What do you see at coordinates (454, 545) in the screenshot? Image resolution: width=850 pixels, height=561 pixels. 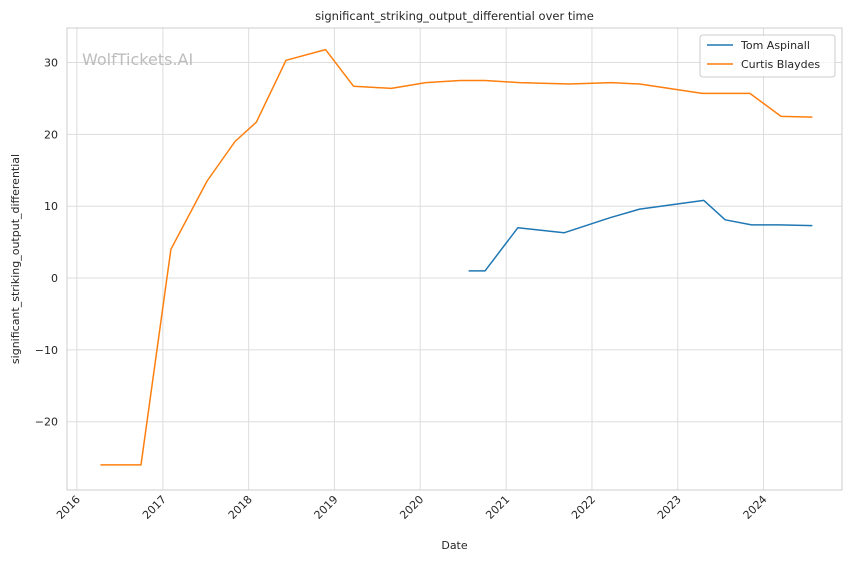 I see `x-axis-title: Date` at bounding box center [454, 545].